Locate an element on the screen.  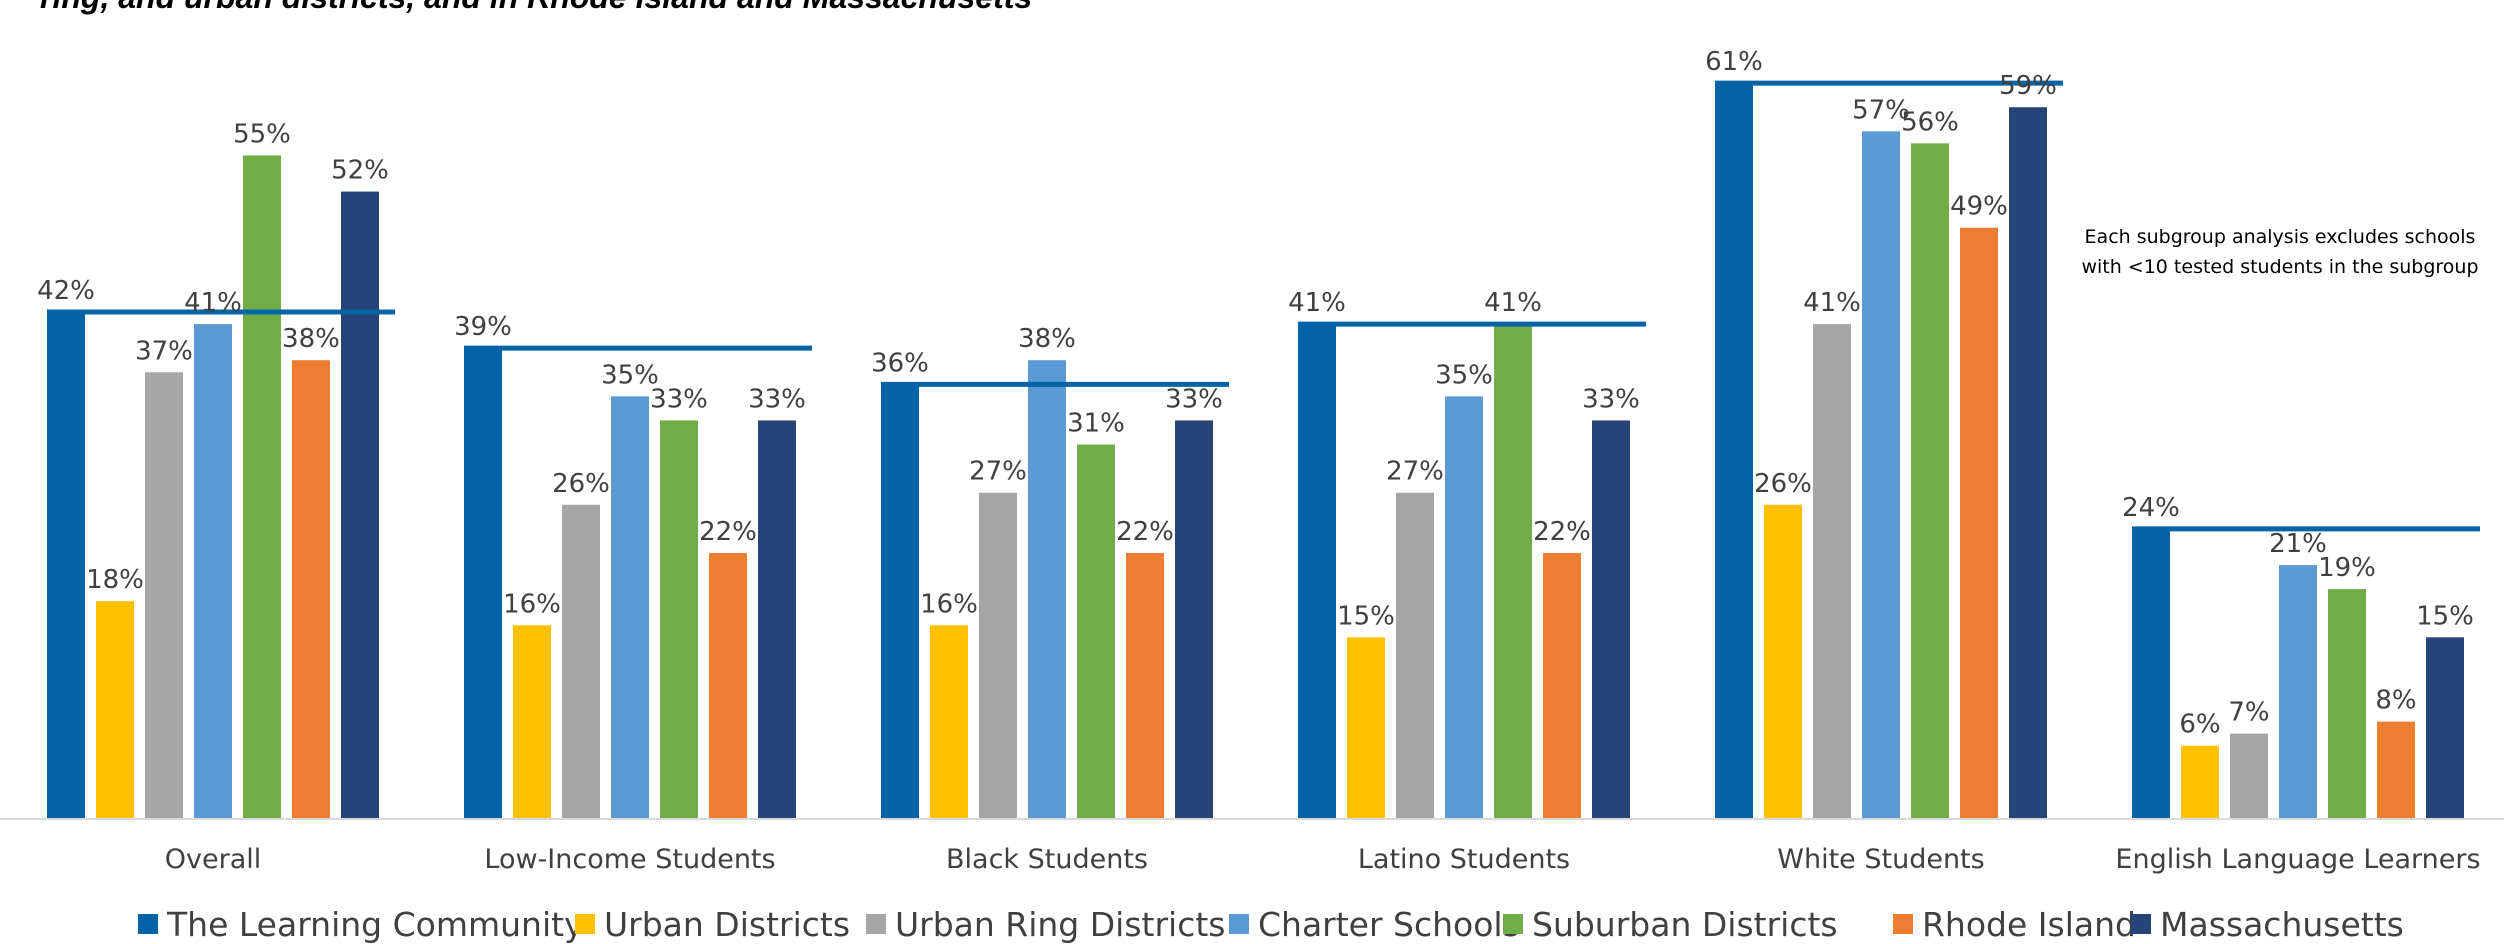
bar-urban-ring-districts-overall is located at coordinates (164, 595).